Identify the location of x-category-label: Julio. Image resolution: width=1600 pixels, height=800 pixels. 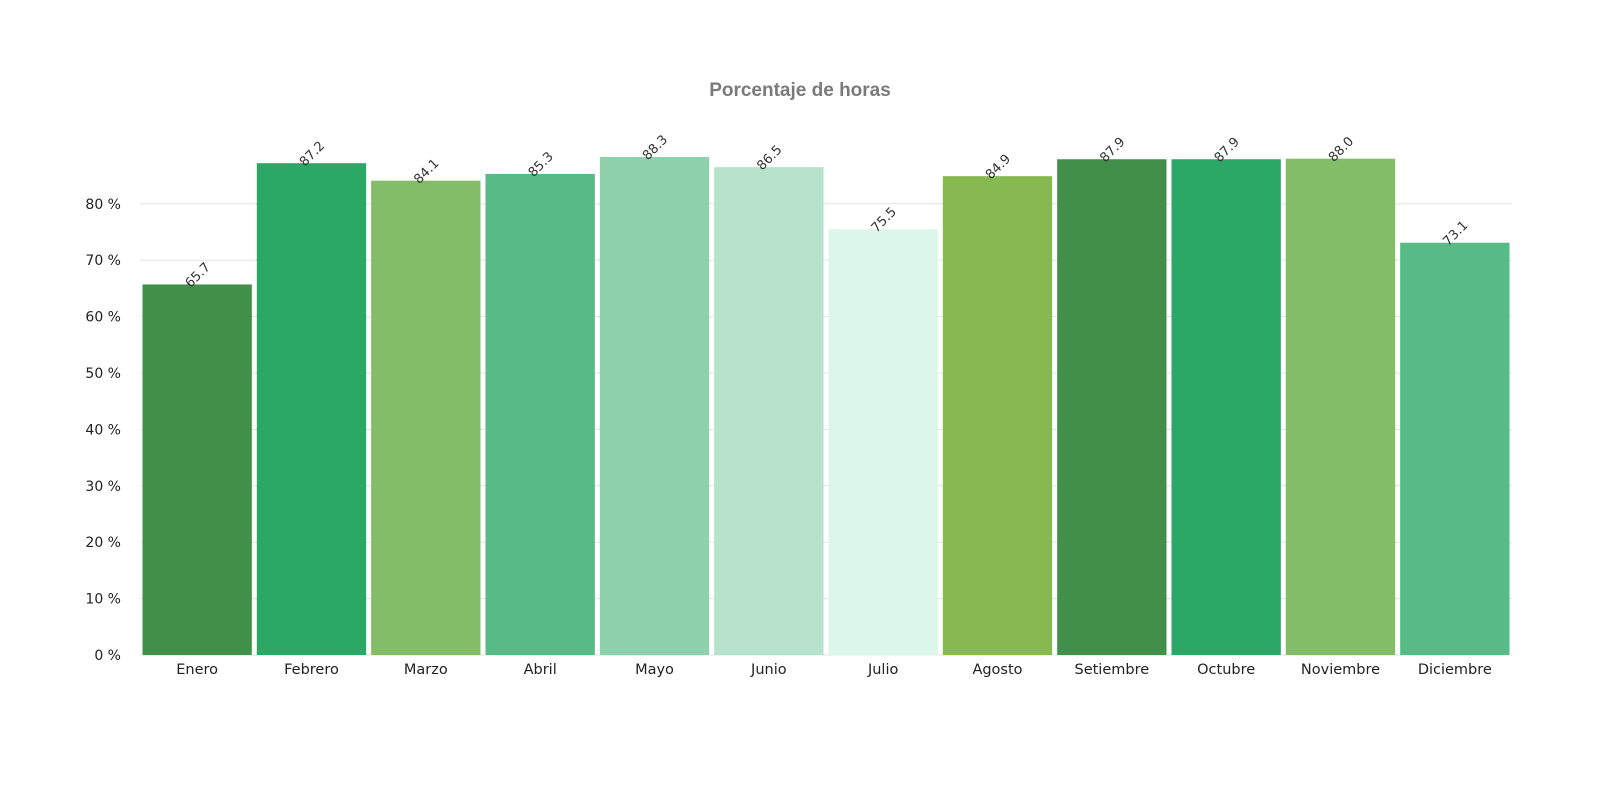
(883, 670).